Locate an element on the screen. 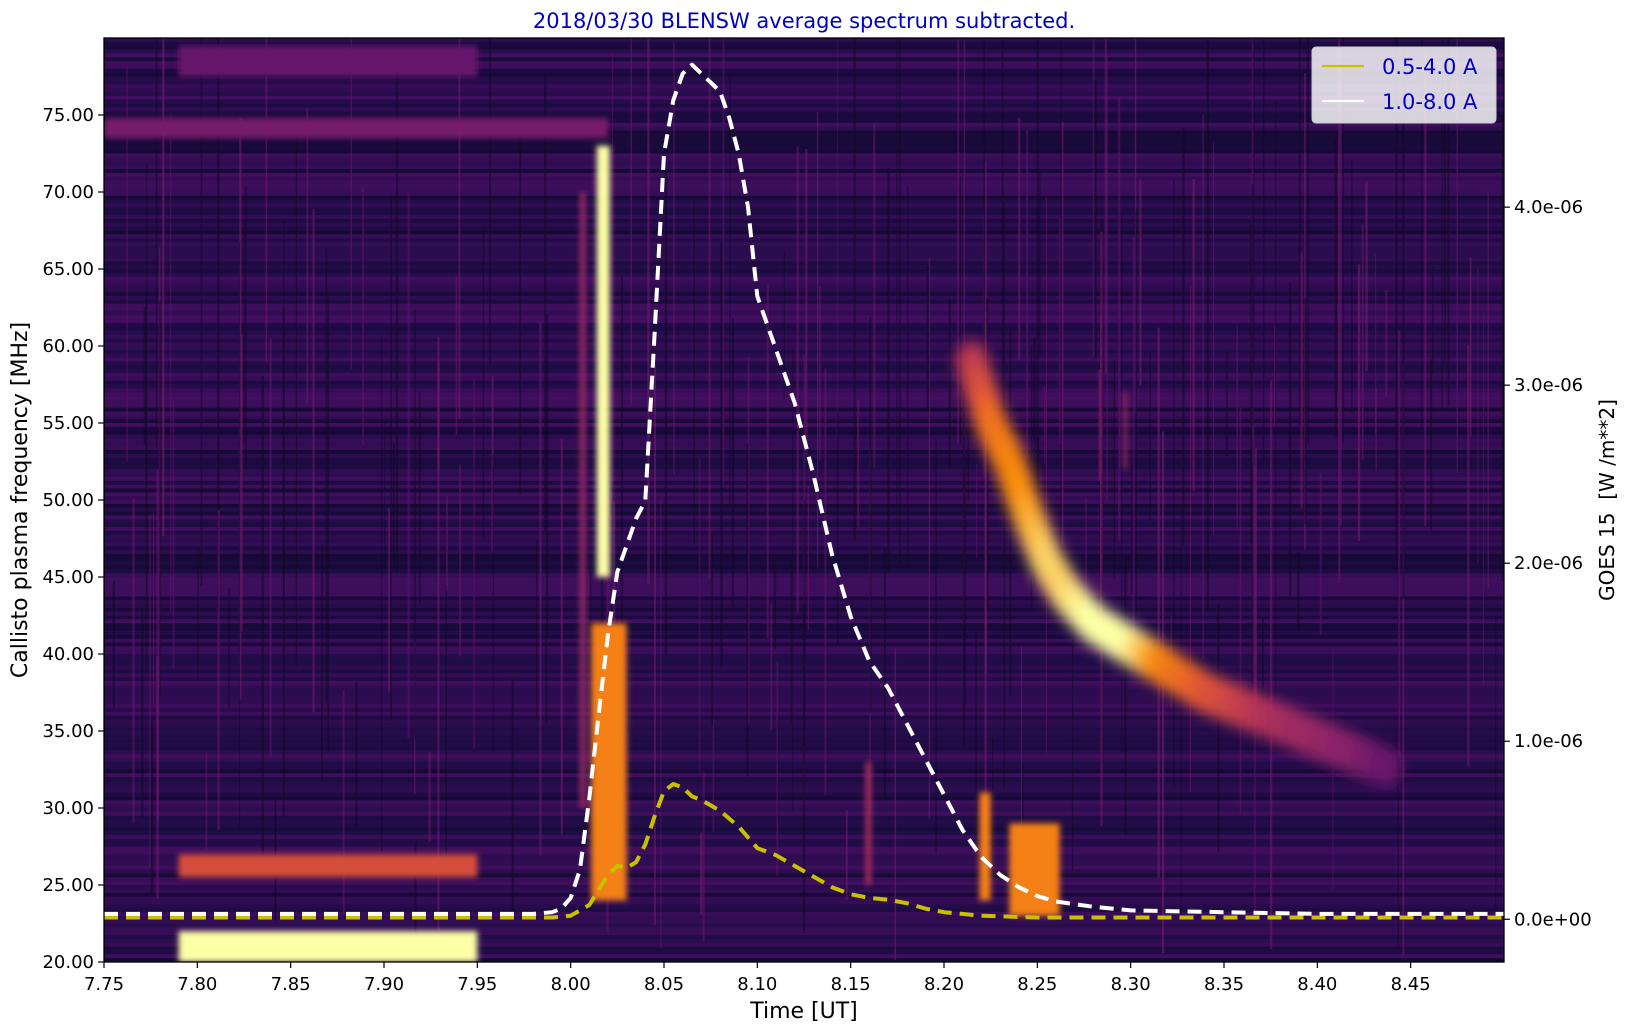  y-tick-label: 65.00 is located at coordinates (68, 269).